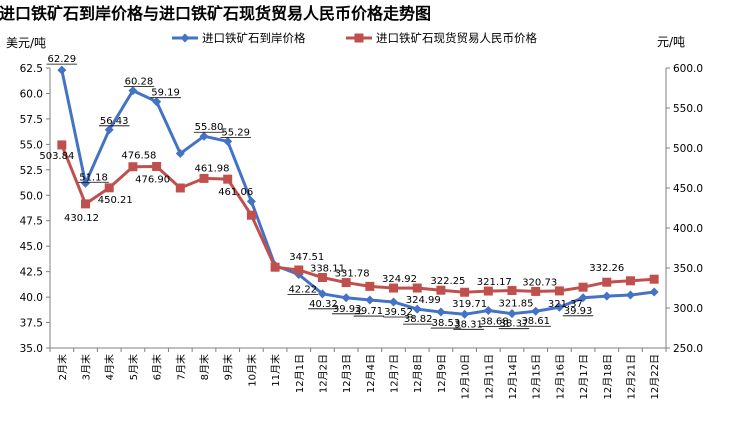 Image resolution: width=729 pixels, height=423 pixels. Describe the element at coordinates (352, 274) in the screenshot. I see `data-label: 331.78` at that location.